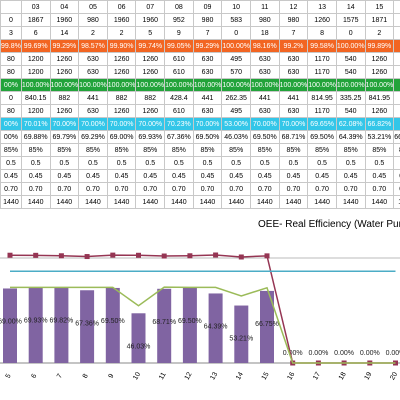  What do you see at coordinates (179, 7) in the screenshot?
I see `cell: 08` at bounding box center [179, 7].